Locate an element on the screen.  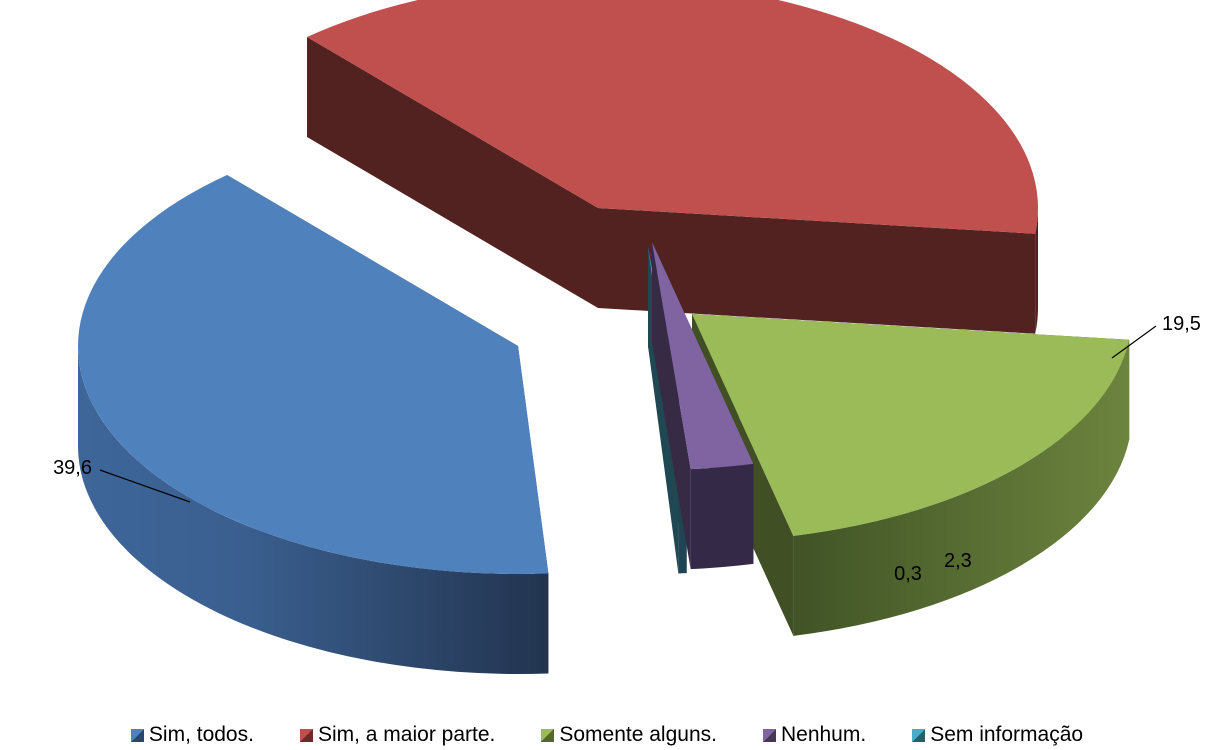
legend-label: Somente alguns. is located at coordinates (638, 734).